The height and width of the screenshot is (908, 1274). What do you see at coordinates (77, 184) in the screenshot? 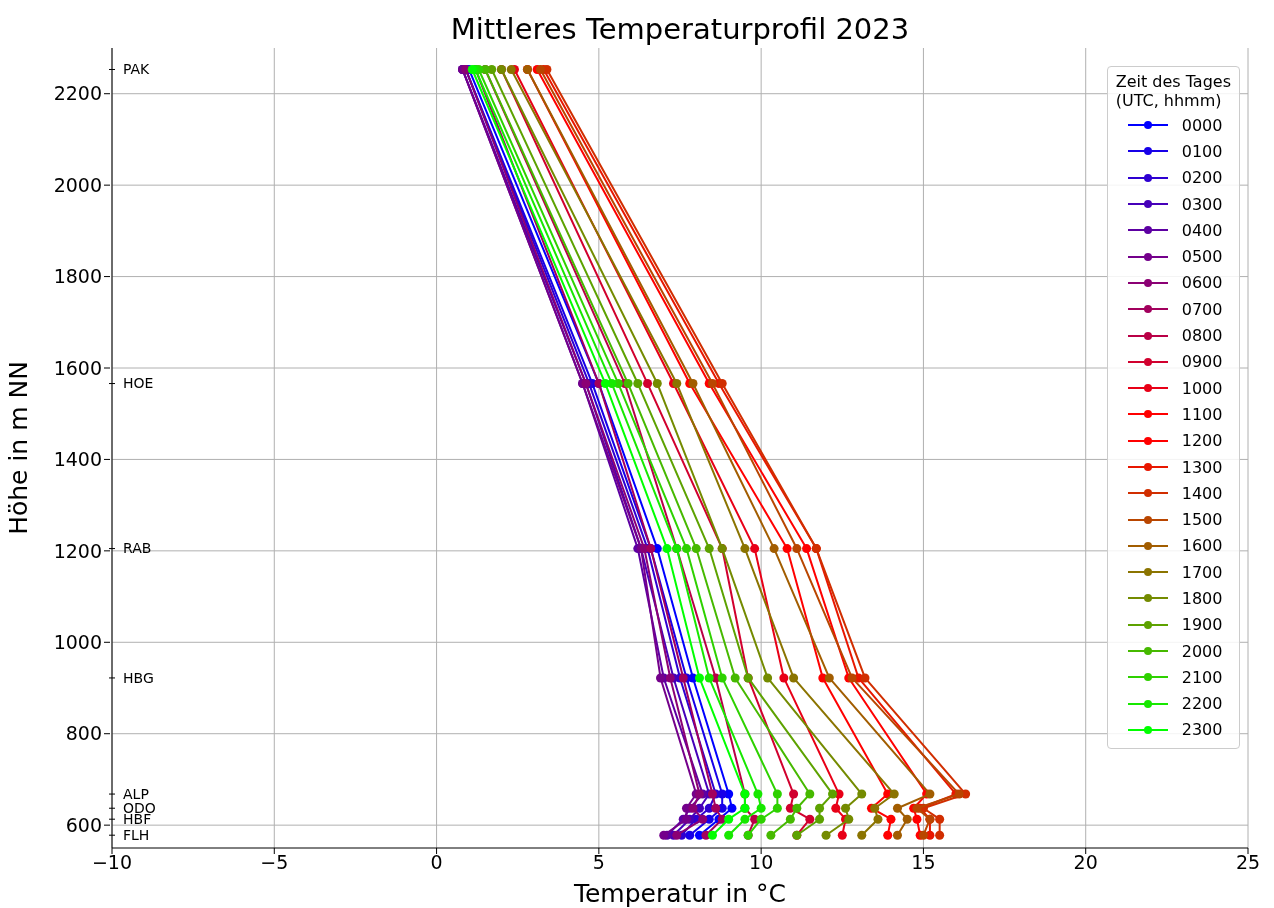
I see `y-tick-label: 2000` at bounding box center [77, 184].